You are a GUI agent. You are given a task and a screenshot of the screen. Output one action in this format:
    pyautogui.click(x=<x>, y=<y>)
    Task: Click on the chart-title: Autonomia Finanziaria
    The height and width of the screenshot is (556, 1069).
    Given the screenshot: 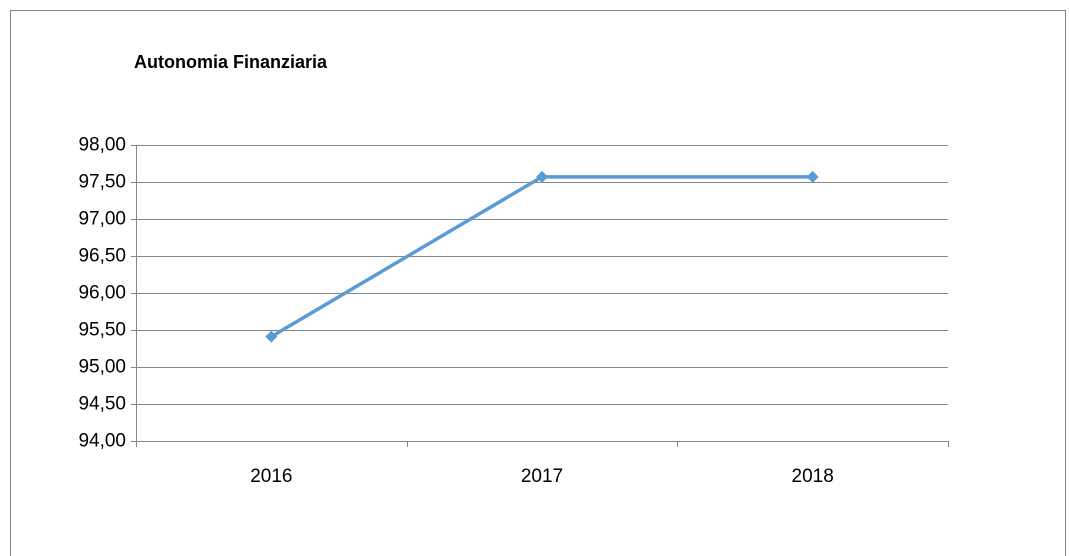 What is the action you would take?
    pyautogui.click(x=231, y=62)
    